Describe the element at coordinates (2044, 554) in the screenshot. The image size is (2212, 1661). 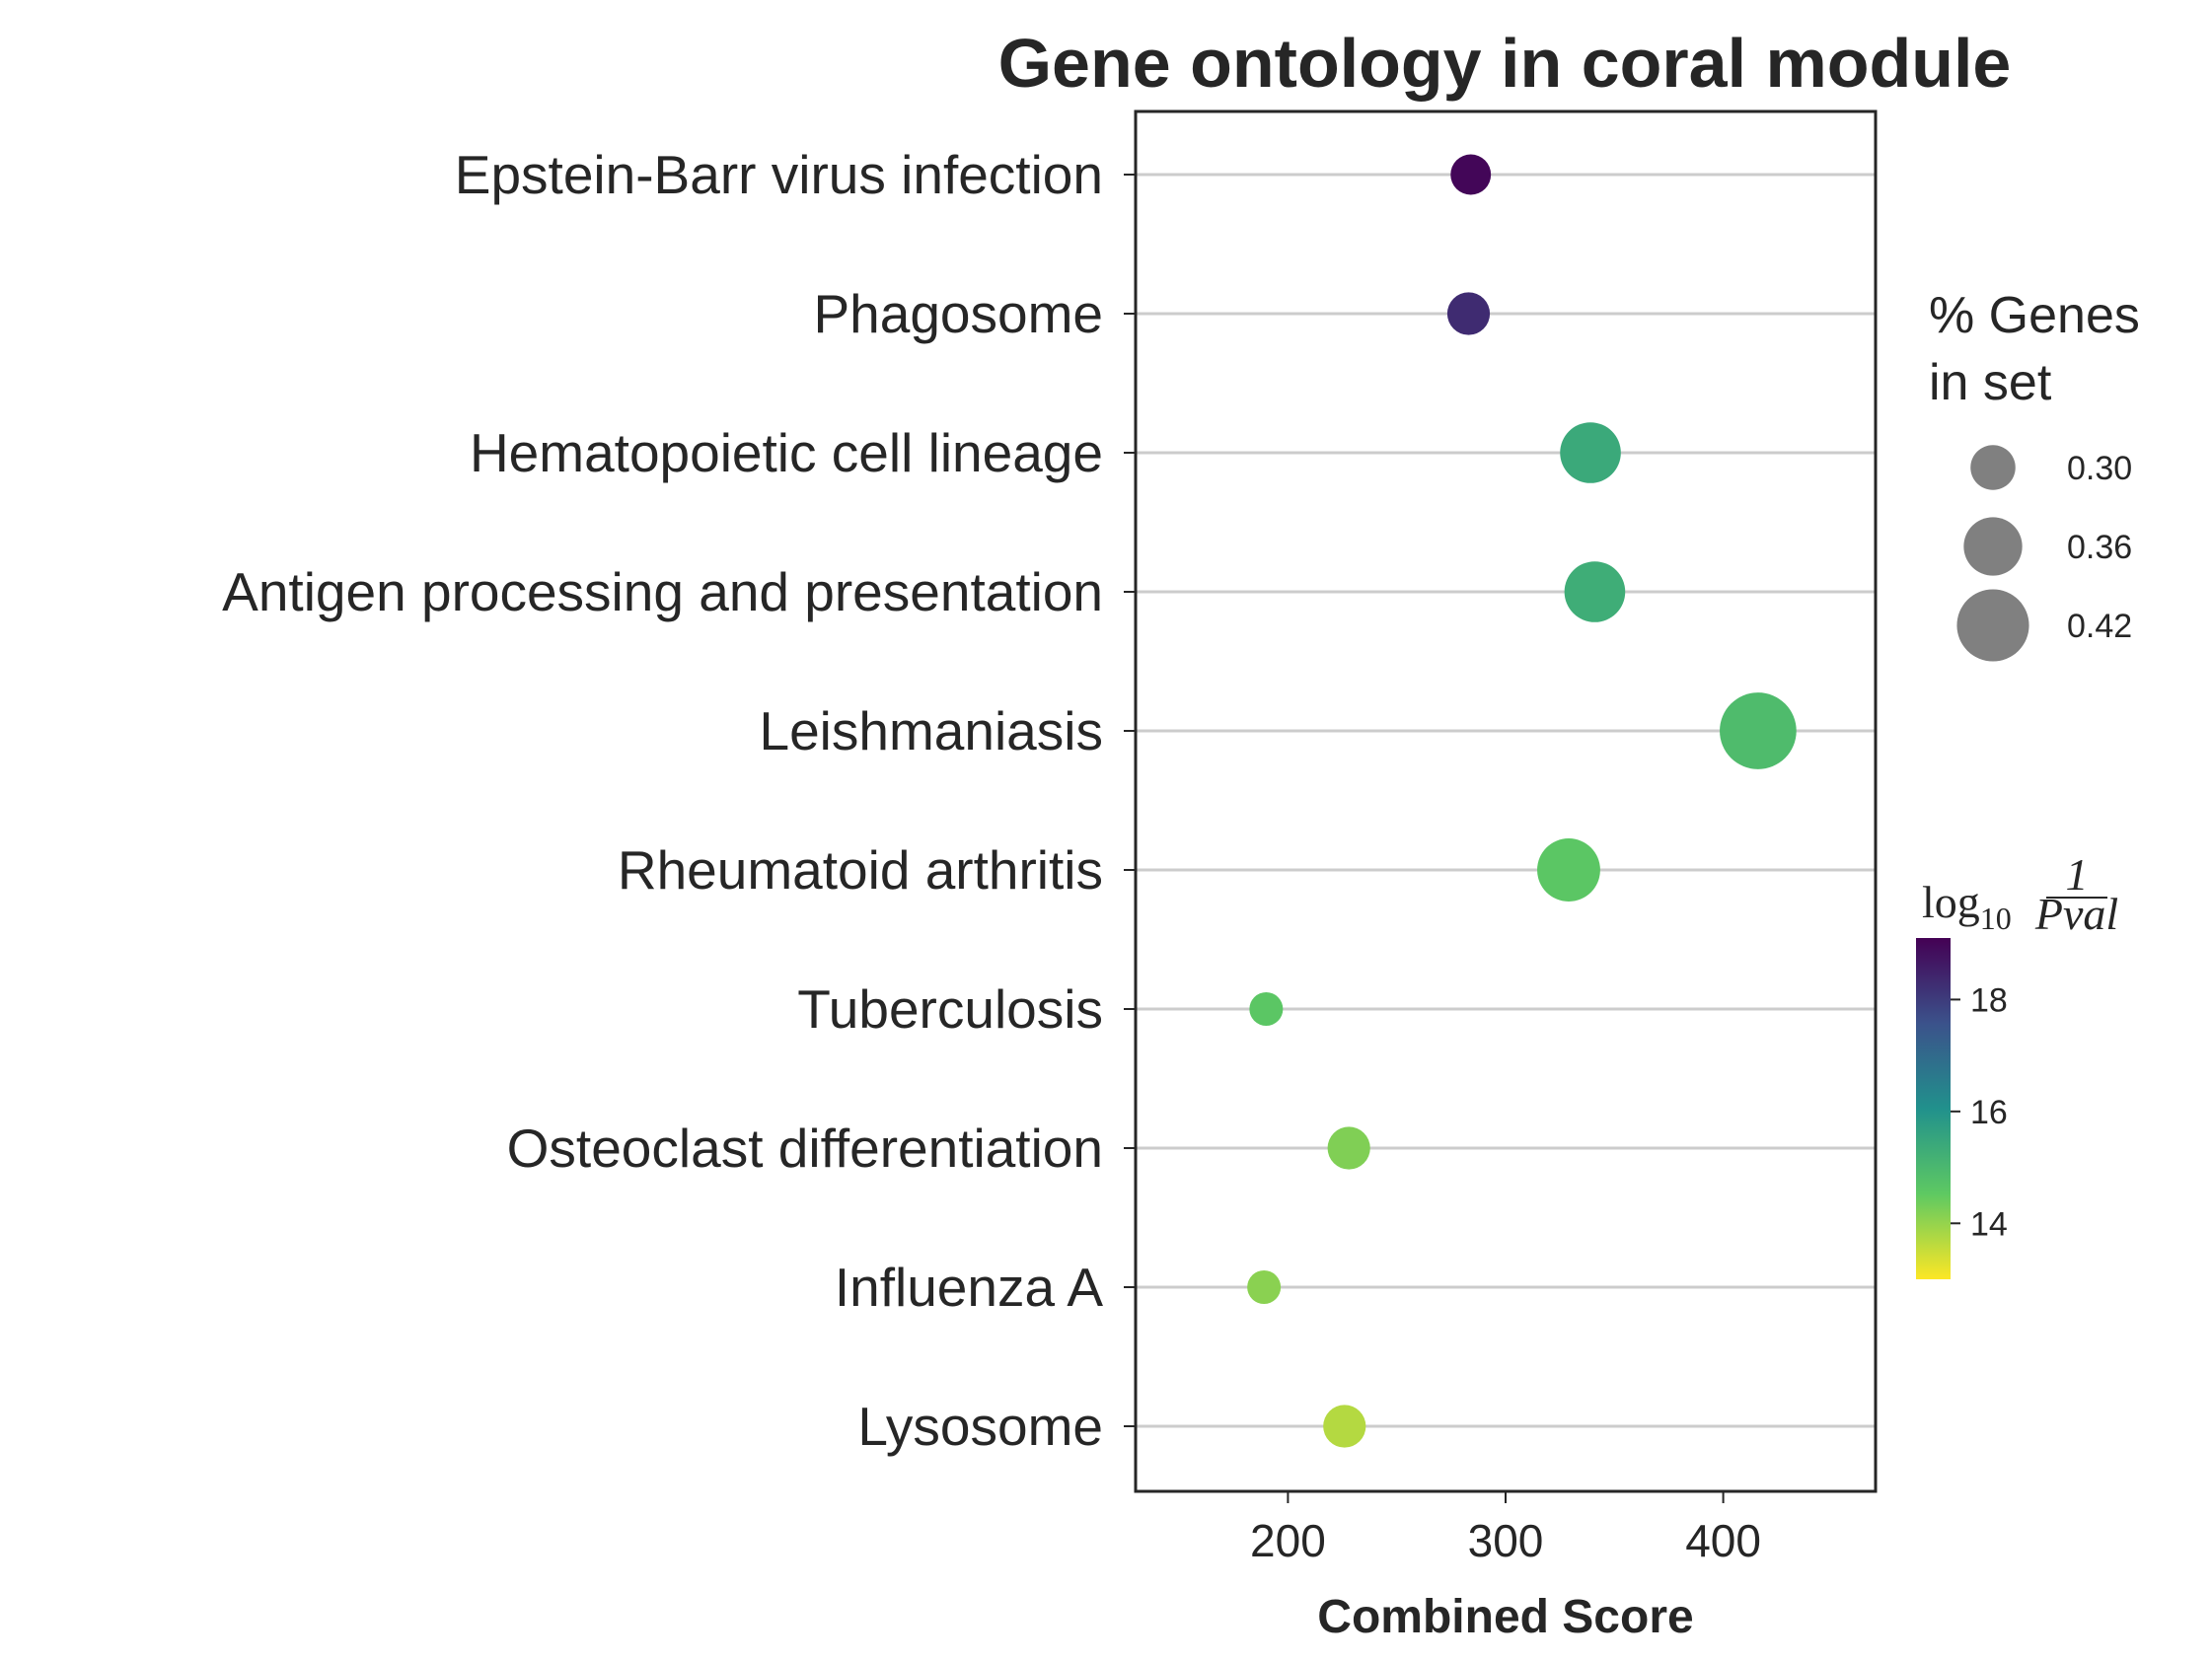
I see `size-legend-entries: 0.30 0.36 0.42` at that location.